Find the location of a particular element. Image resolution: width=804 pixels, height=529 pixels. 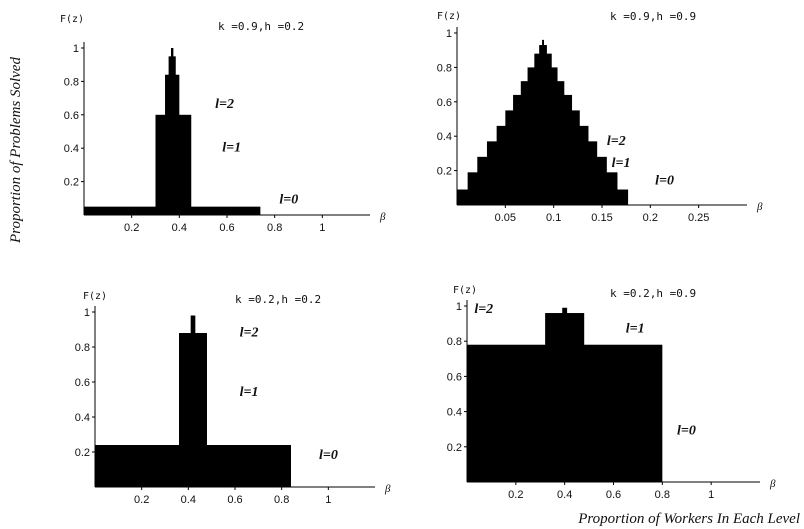

figure-y-label: Proportion of Problems Solved is located at coordinates (16, 150).